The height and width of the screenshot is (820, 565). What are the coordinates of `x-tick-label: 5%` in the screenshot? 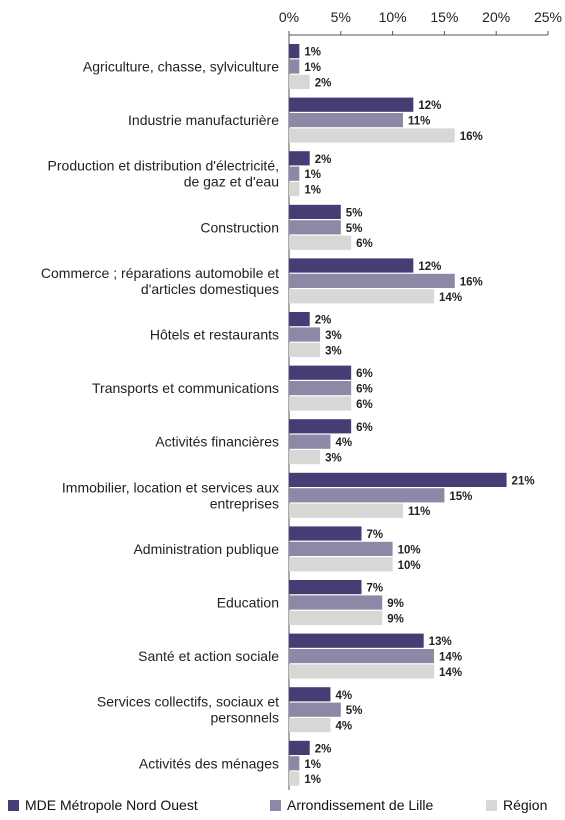 It's located at (341, 17).